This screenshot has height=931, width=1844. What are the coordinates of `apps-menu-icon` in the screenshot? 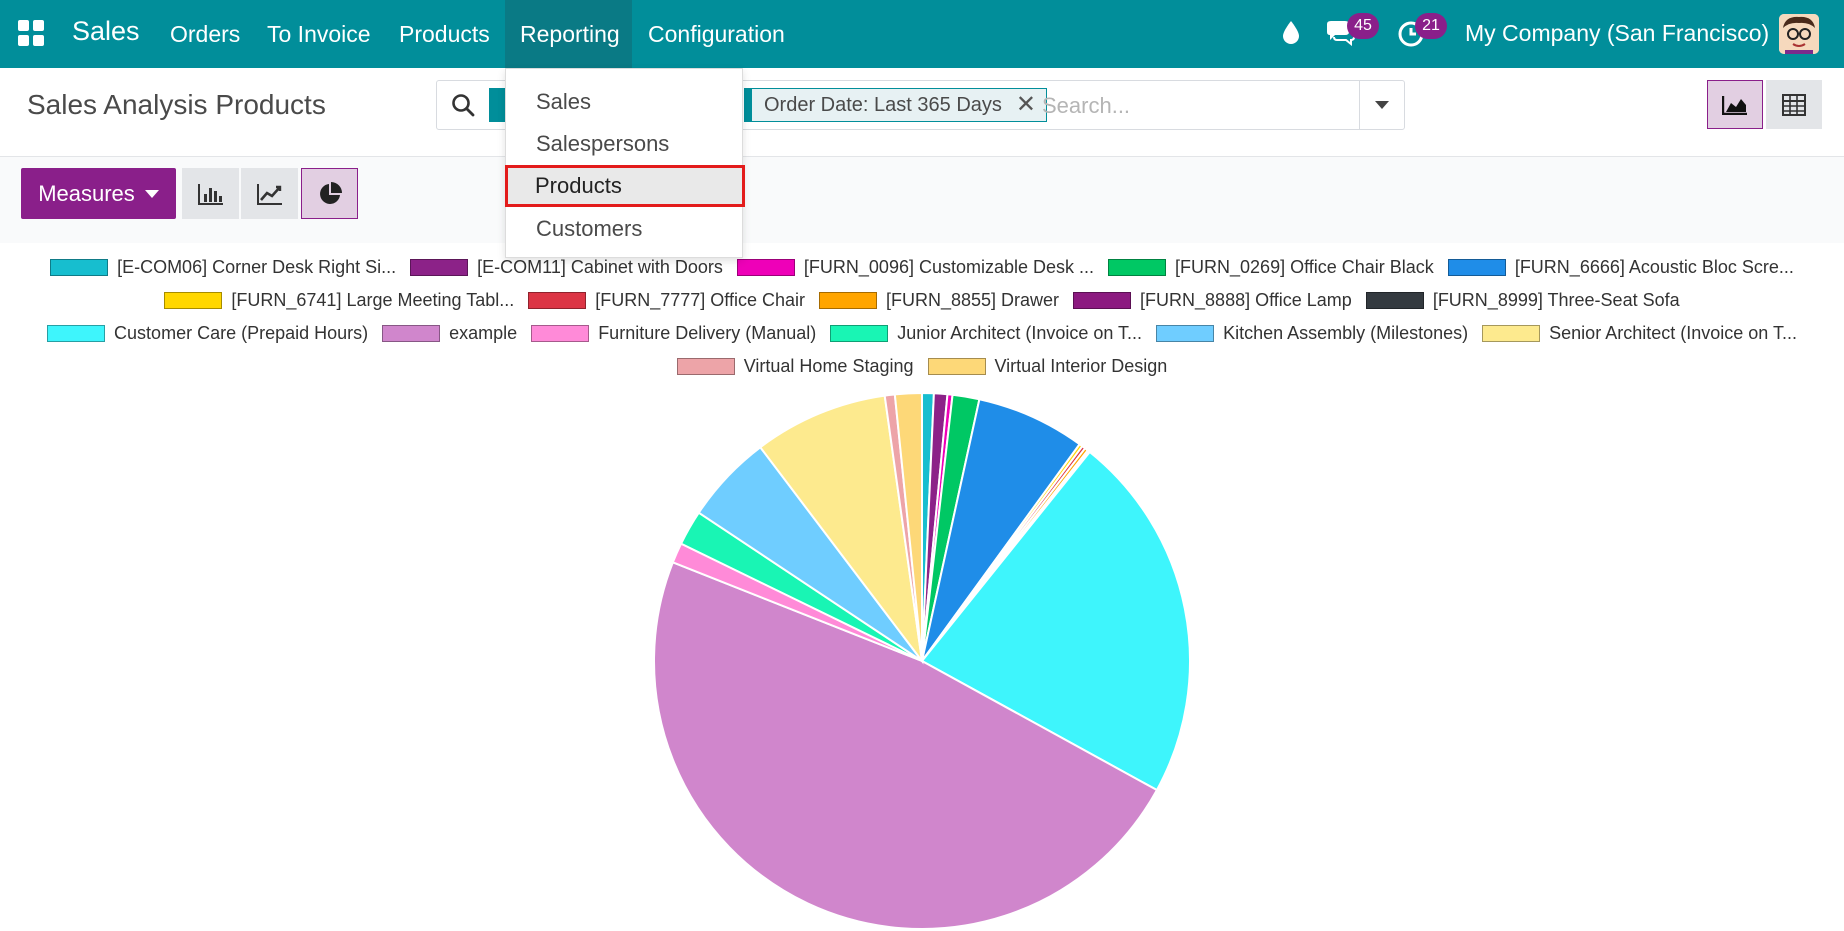 It's located at (31, 33).